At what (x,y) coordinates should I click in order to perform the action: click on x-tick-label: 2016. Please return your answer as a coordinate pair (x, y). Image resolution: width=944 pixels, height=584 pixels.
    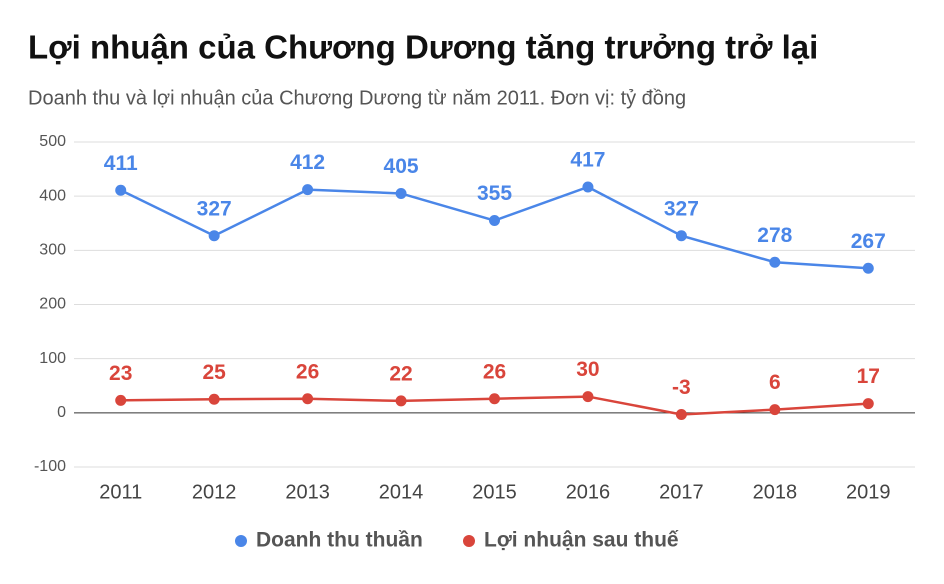
    Looking at the image, I should click on (588, 492).